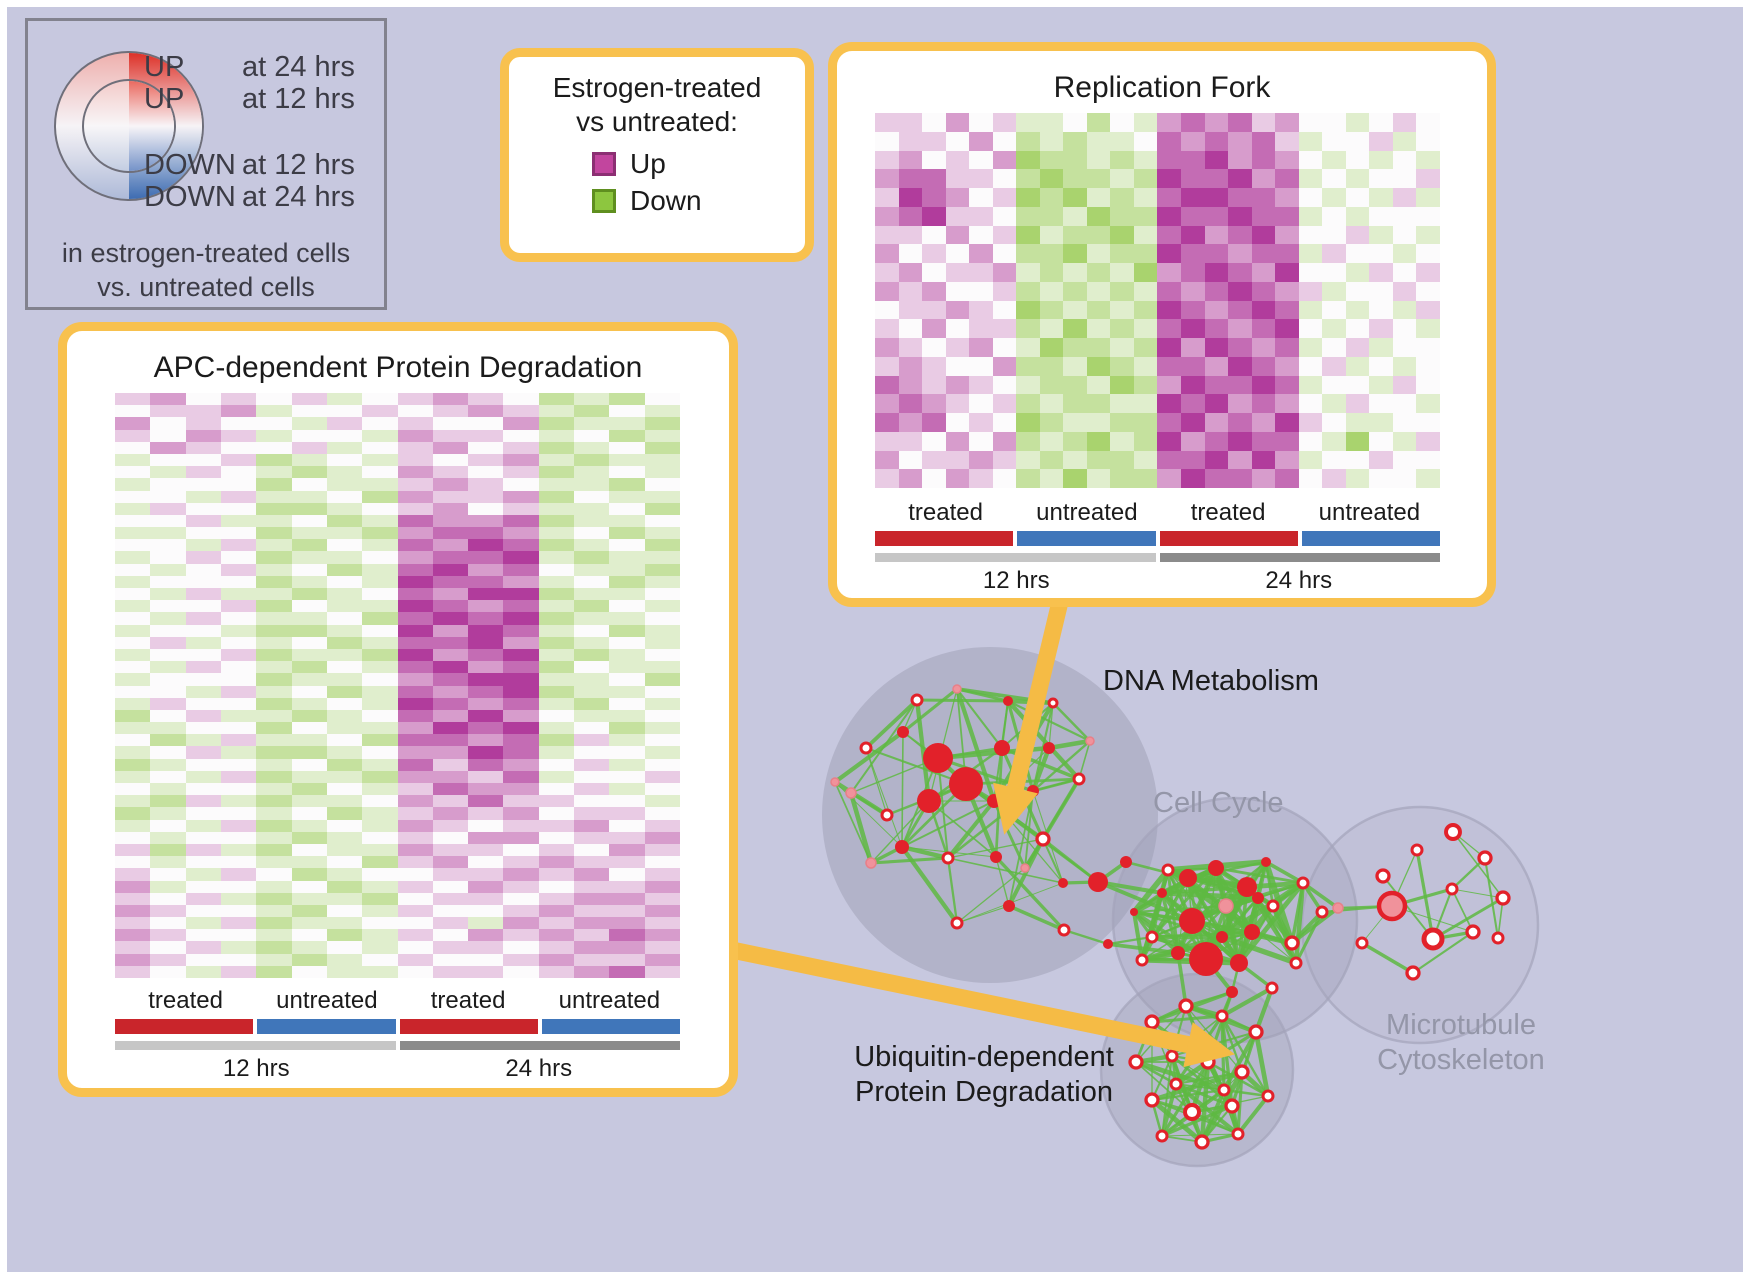 The width and height of the screenshot is (1750, 1279). Describe the element at coordinates (983, 1004) in the screenshot. I see `arrow-apc-to-ubiquitin` at that location.